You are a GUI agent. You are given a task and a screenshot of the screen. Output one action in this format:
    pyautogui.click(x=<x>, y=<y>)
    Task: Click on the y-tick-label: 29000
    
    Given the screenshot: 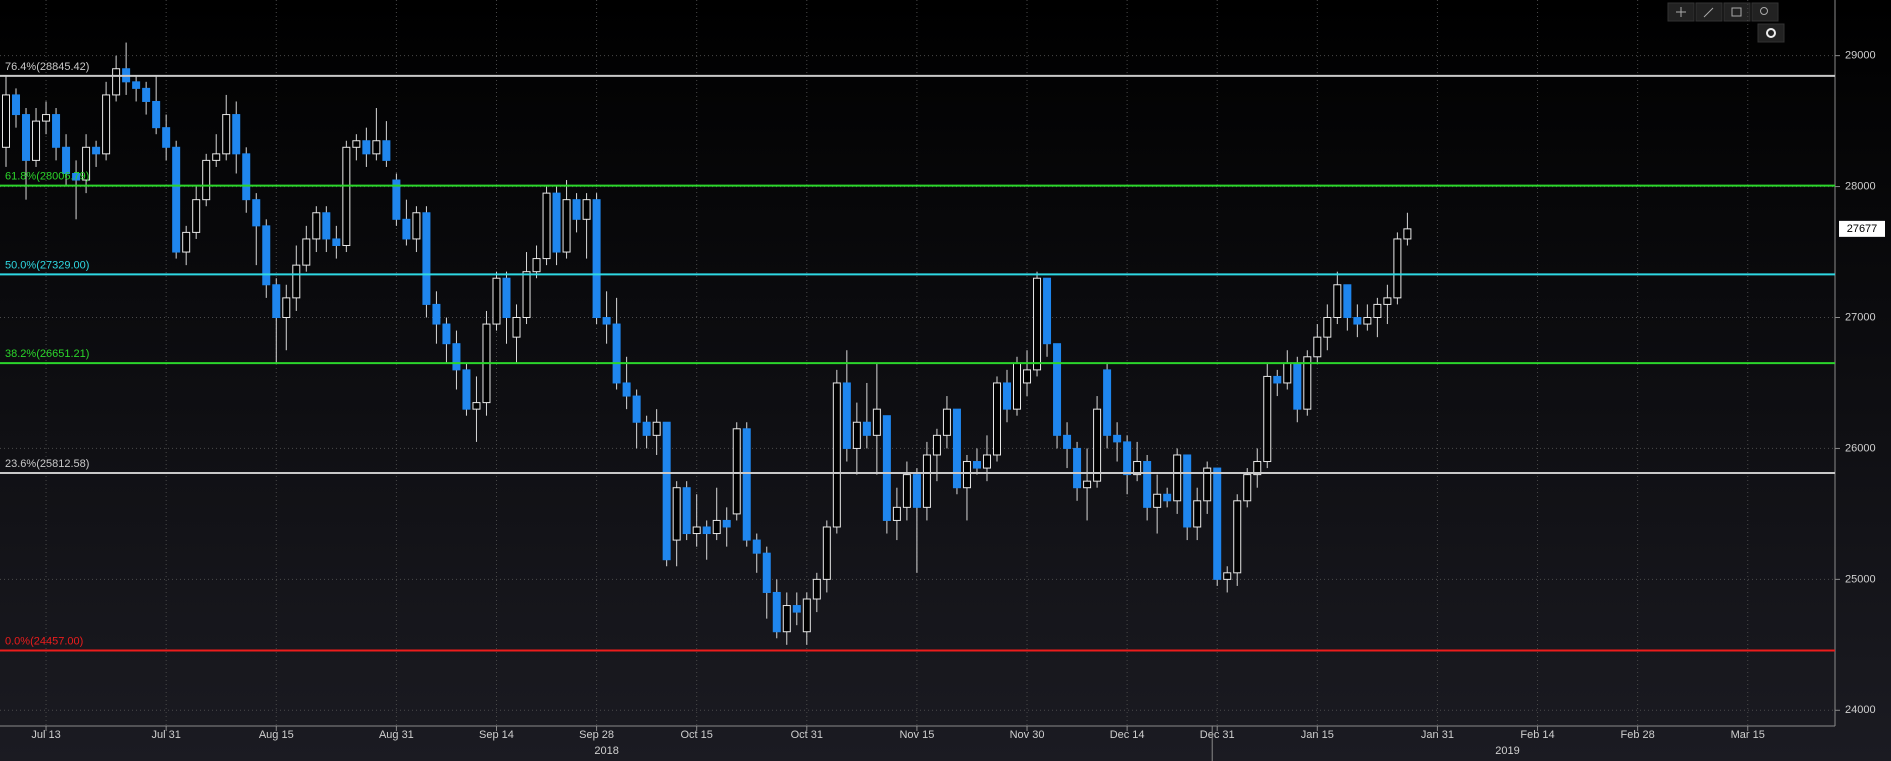 What is the action you would take?
    pyautogui.click(x=1860, y=56)
    